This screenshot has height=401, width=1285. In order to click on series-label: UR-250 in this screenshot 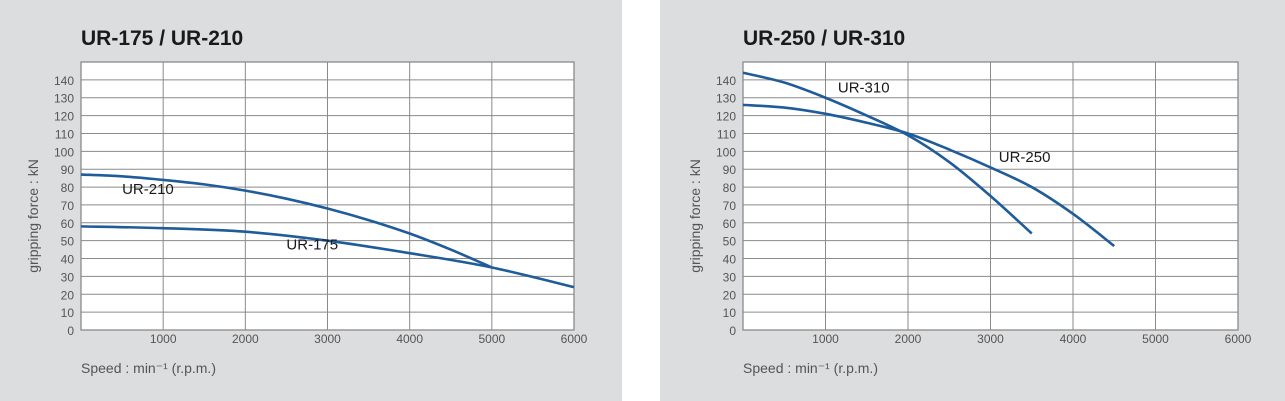, I will do `click(1025, 157)`.